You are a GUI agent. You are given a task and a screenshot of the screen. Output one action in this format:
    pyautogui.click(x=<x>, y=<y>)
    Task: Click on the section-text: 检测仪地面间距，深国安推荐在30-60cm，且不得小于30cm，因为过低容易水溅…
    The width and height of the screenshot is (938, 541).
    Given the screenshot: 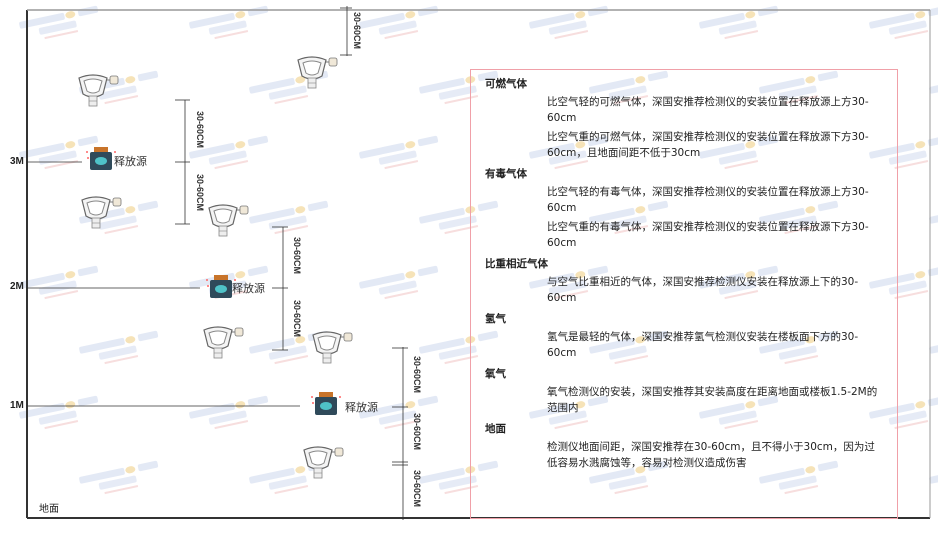 What is the action you would take?
    pyautogui.click(x=711, y=455)
    